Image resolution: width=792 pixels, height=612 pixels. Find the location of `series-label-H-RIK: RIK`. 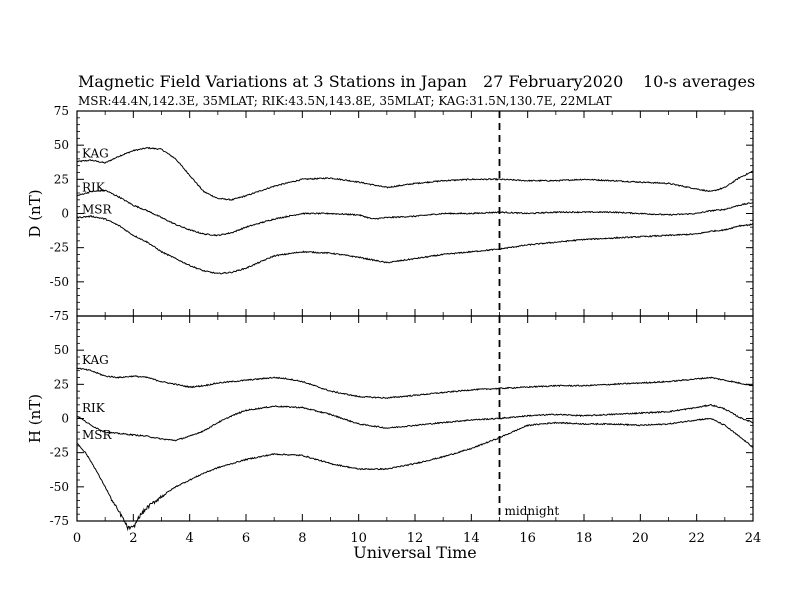

series-label-H-RIK: RIK is located at coordinates (94, 408).